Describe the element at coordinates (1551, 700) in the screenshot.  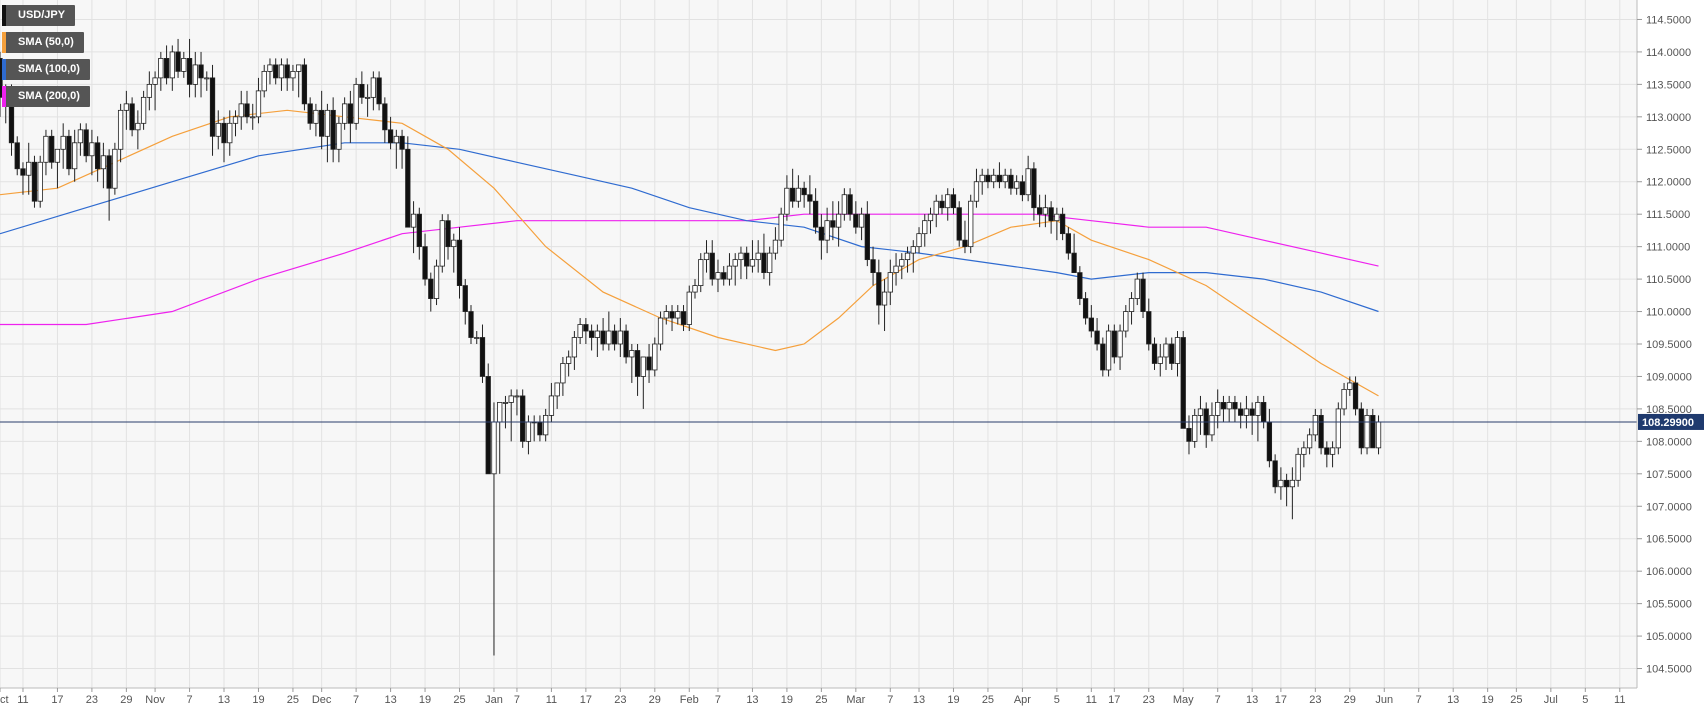
I see `x-tick-label: Jul` at that location.